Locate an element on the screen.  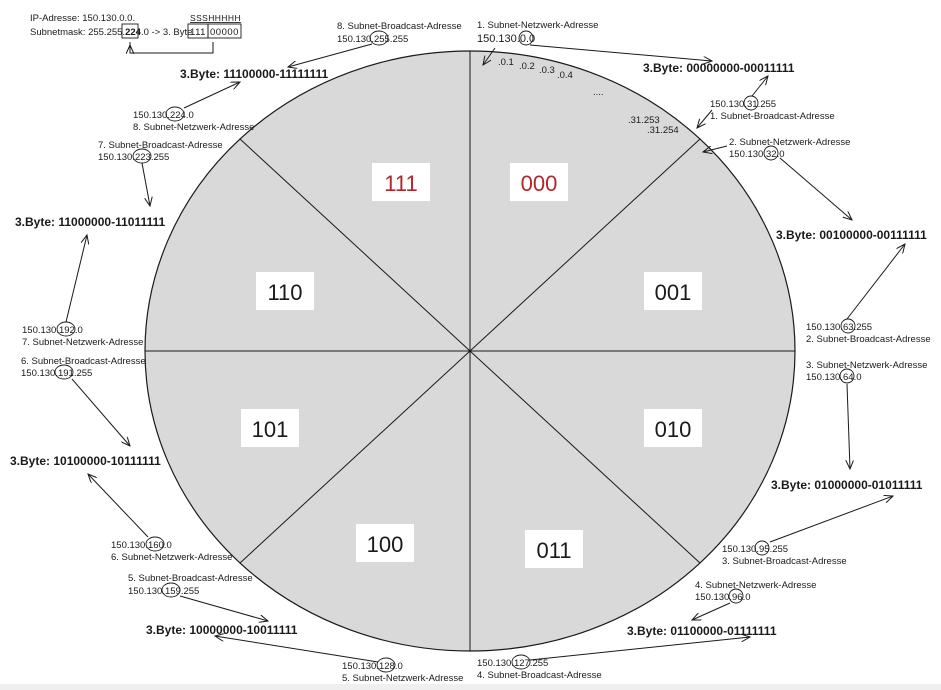
segment-label: 110 is located at coordinates (284, 292).